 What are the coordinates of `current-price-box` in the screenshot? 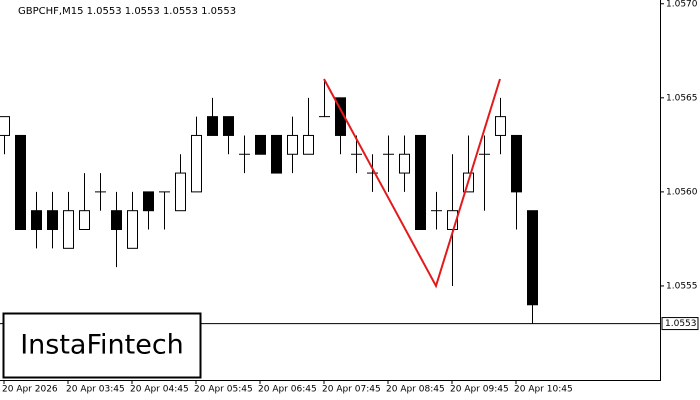 It's located at (680, 324).